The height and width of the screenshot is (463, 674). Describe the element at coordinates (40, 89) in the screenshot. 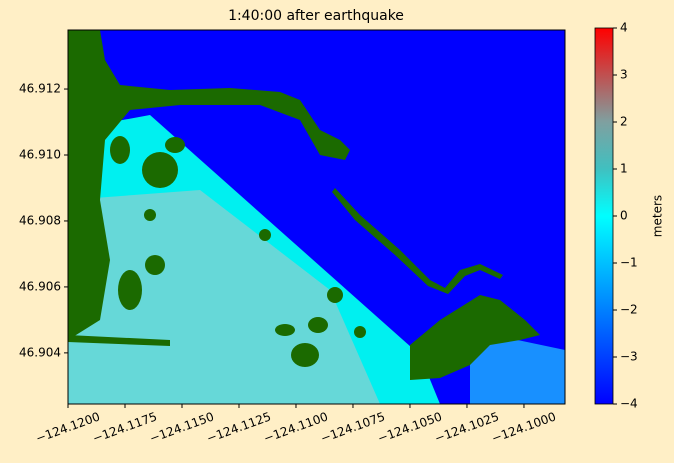

I see `y-tick-label: 46.912` at that location.